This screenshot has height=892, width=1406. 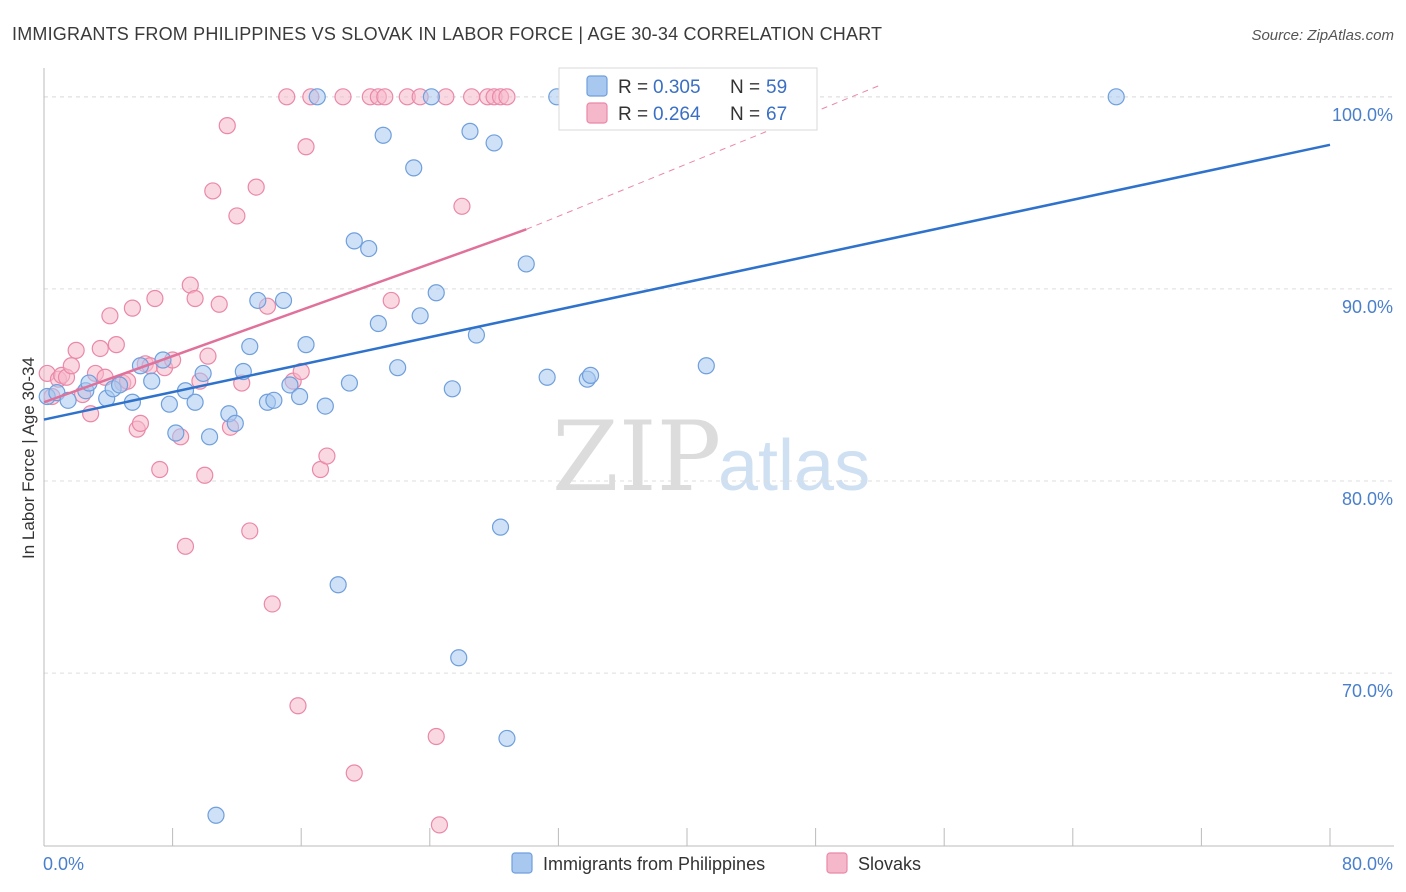 What do you see at coordinates (636, 457) in the screenshot?
I see `watermark-zip: ZIP` at bounding box center [636, 457].